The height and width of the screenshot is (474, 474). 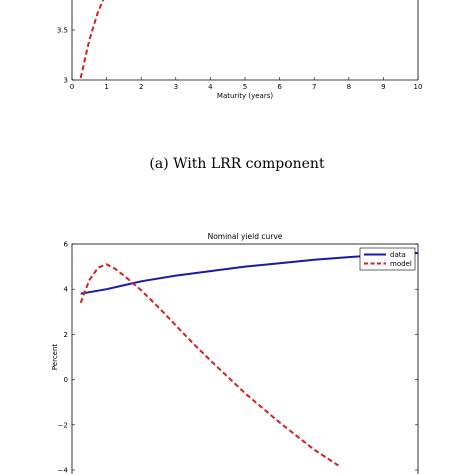 I want to click on legend-label-data: data, so click(x=398, y=255).